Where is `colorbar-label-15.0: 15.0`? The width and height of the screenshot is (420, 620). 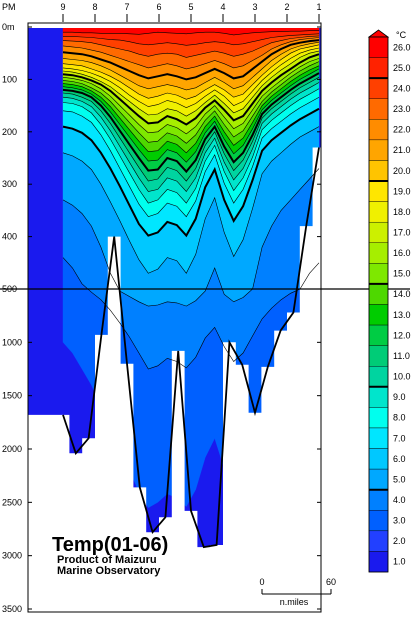
colorbar-label-15.0: 15.0 is located at coordinates (402, 274).